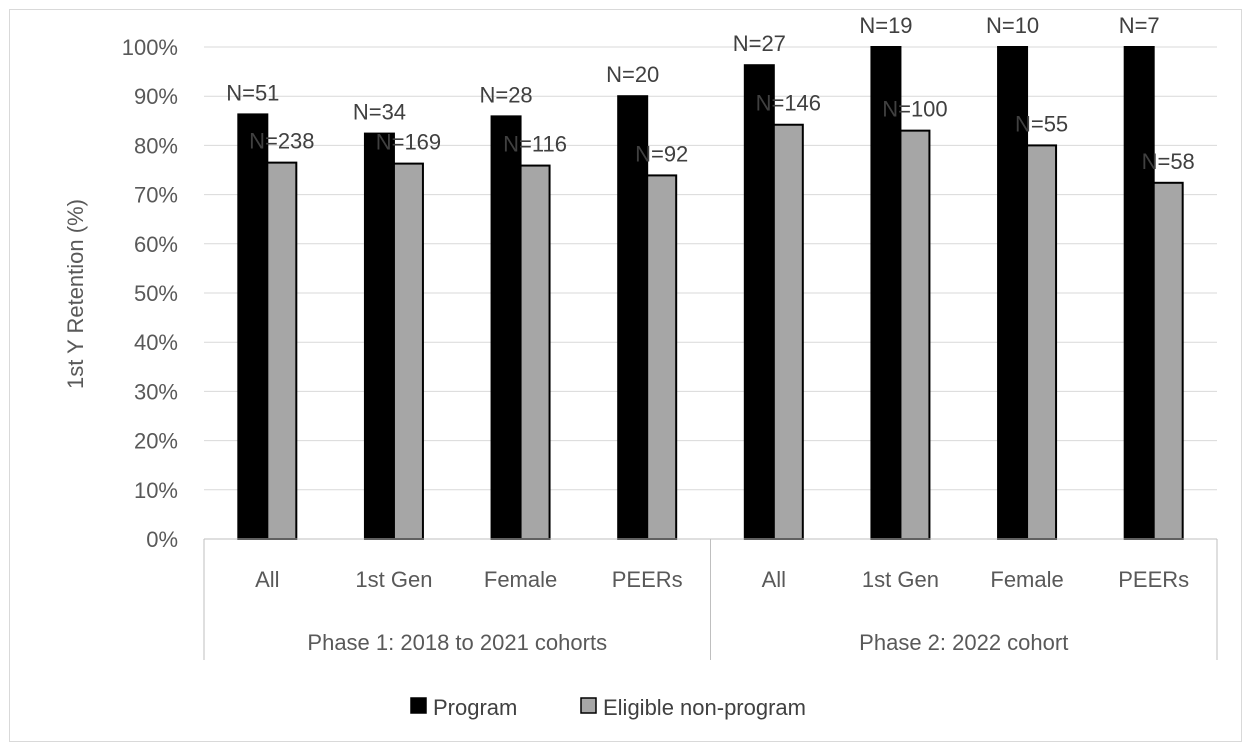 The height and width of the screenshot is (756, 1250). Describe the element at coordinates (156, 342) in the screenshot. I see `y-tick-label: 40%` at that location.